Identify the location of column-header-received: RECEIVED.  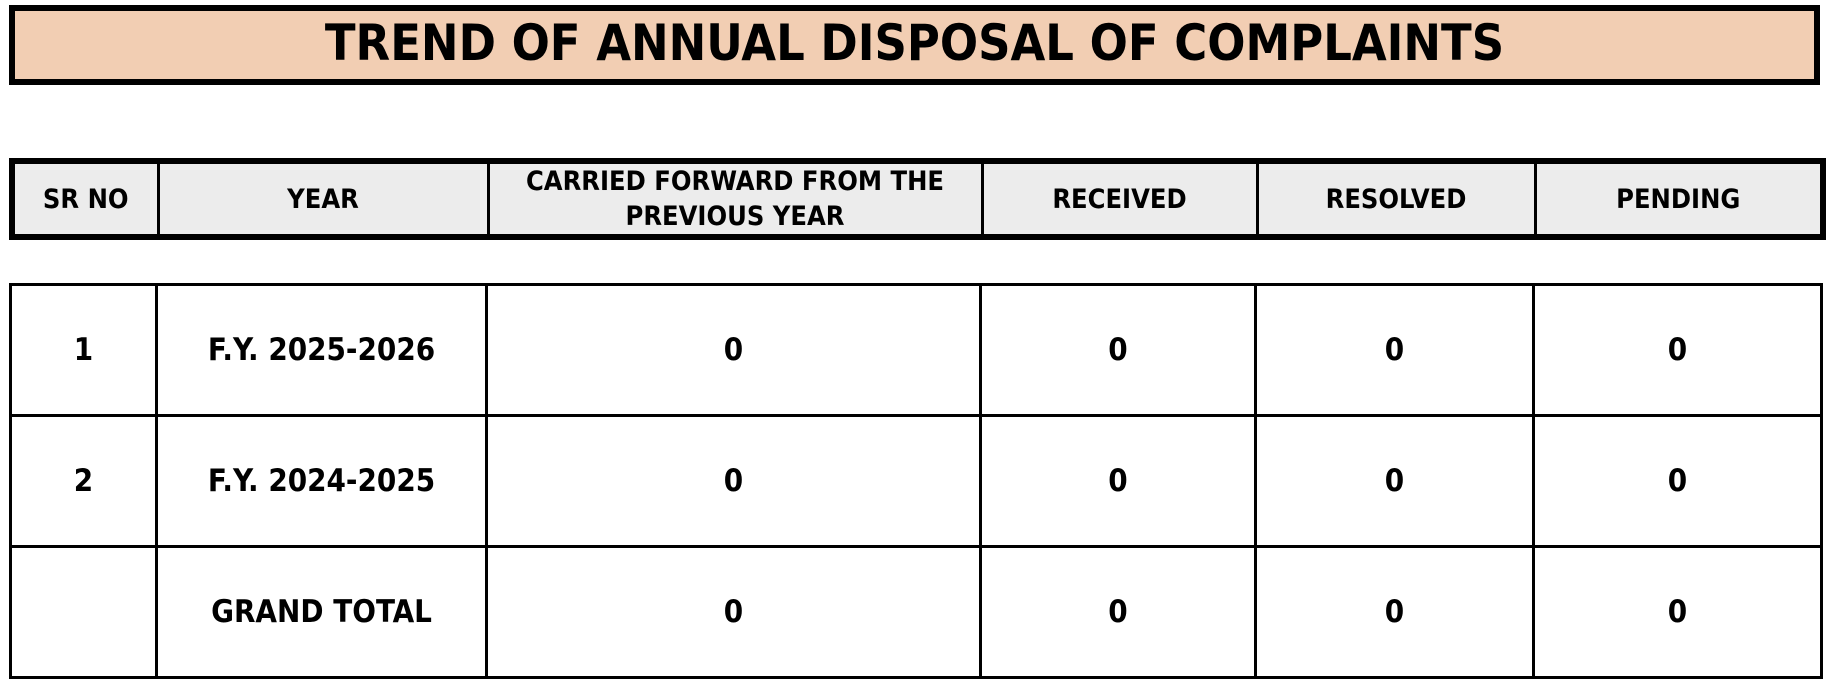
(1119, 199).